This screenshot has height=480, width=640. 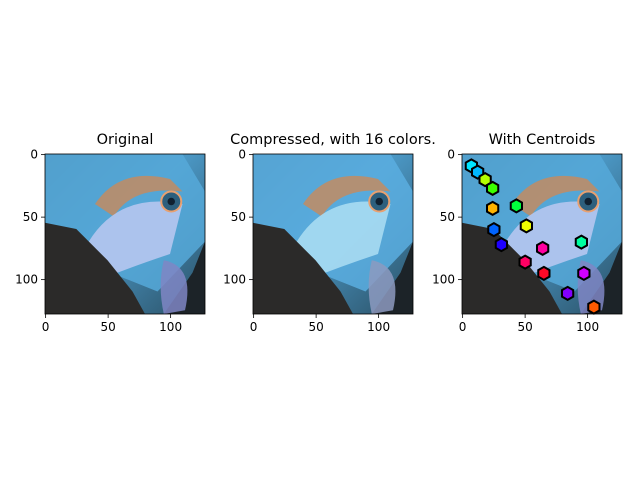 I want to click on panel-1: Original 0 50 100 0 50 100, so click(x=110, y=233).